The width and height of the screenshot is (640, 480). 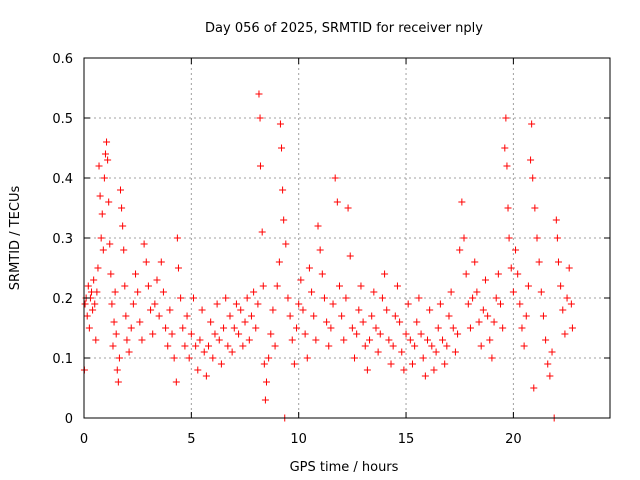 What do you see at coordinates (513, 439) in the screenshot?
I see `x-tick-label: 20` at bounding box center [513, 439].